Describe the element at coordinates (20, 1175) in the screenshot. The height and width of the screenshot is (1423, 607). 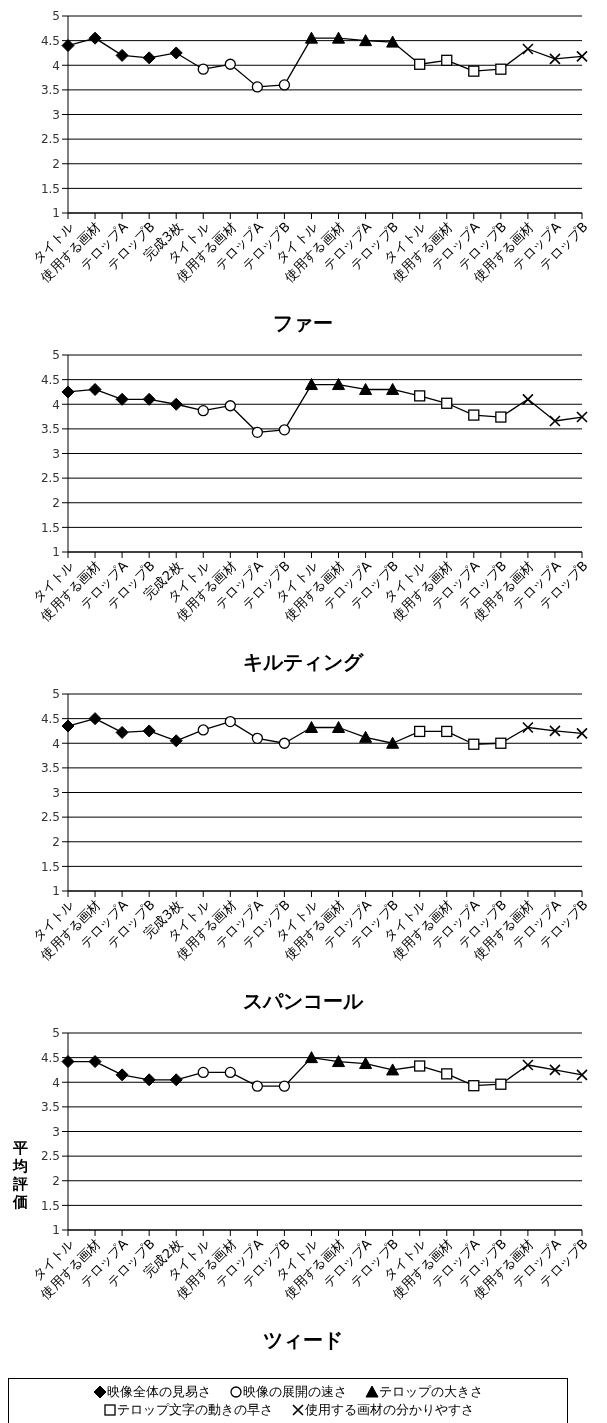
I see `y-axis-title: 平均評価` at that location.